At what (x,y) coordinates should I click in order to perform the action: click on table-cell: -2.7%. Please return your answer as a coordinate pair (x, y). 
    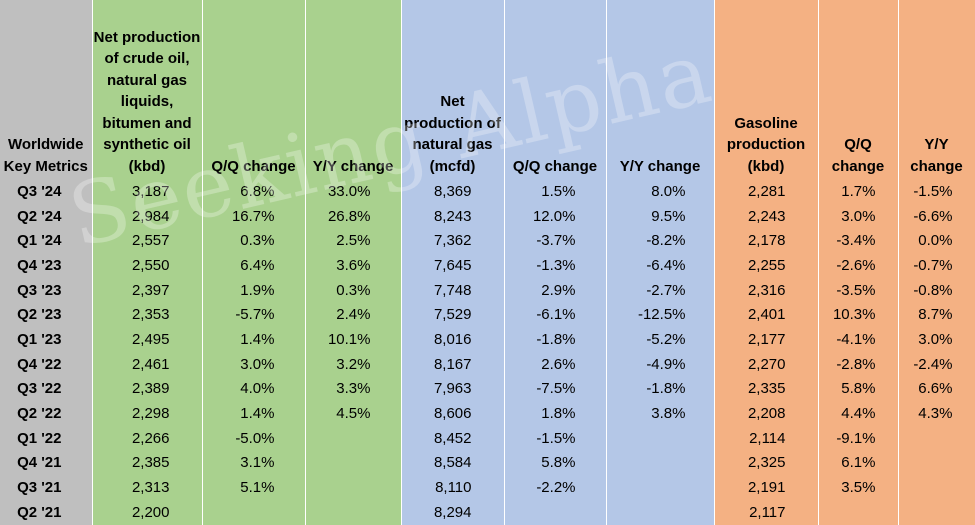
    Looking at the image, I should click on (660, 290).